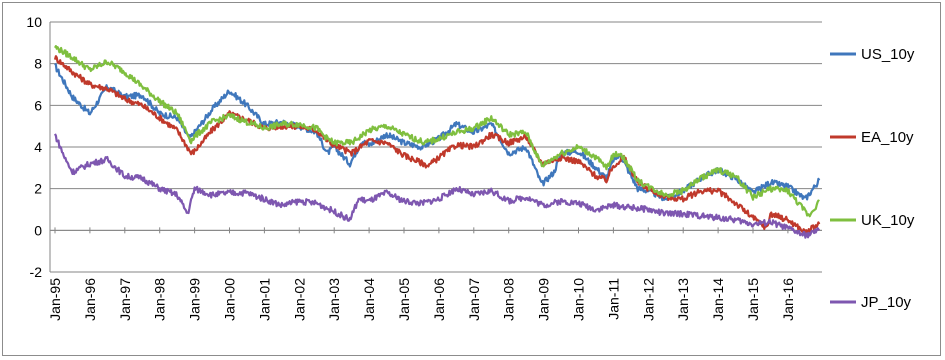 This screenshot has height=360, width=945. What do you see at coordinates (195, 299) in the screenshot?
I see `x-tick-label: Jan-99` at bounding box center [195, 299].